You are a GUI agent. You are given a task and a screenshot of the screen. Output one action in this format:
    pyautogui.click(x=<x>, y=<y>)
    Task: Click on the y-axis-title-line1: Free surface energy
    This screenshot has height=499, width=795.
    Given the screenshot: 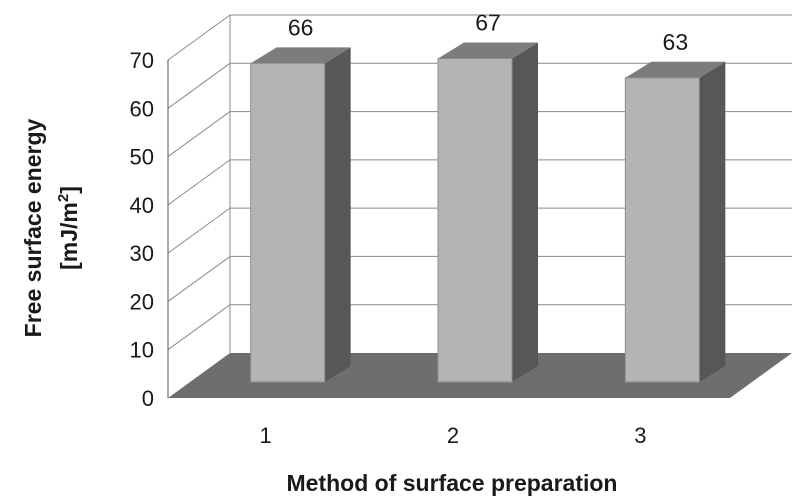 What is the action you would take?
    pyautogui.click(x=33, y=227)
    